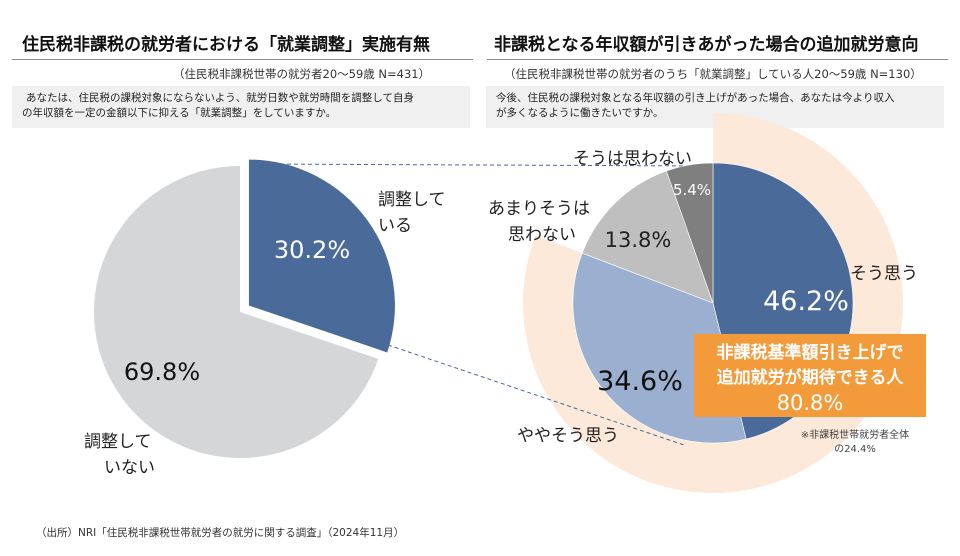 This screenshot has width=960, height=556. Describe the element at coordinates (162, 372) in the screenshot. I see `left-pie-pct-not-adjusting: 69.8%` at that location.